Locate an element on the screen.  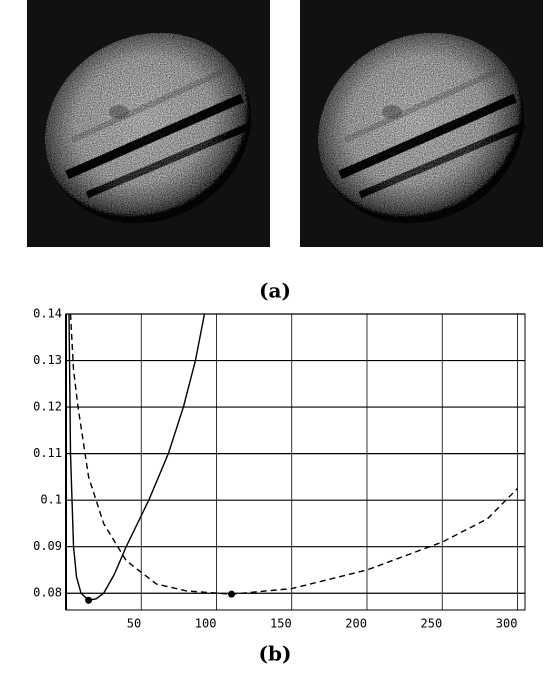
y-tick-label: 0.11 is located at coordinates (47, 453).